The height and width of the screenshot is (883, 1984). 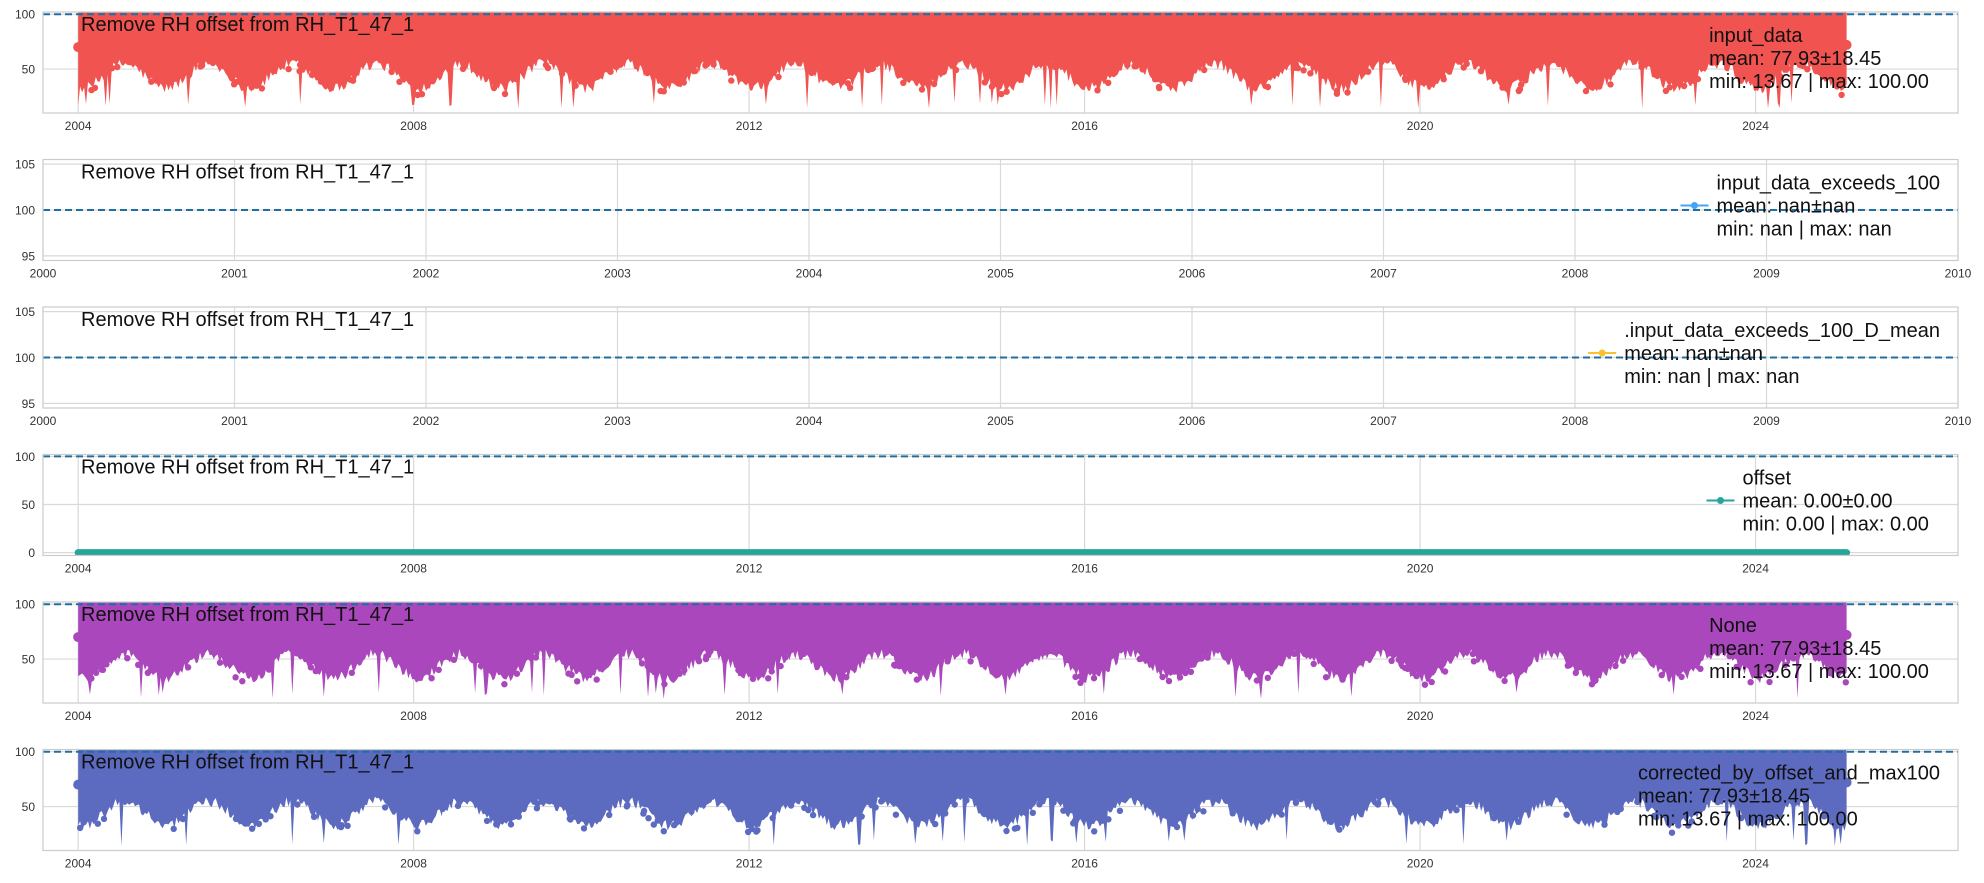 What do you see at coordinates (1828, 184) in the screenshot?
I see `legend-series-name: input_data_exceeds_100` at bounding box center [1828, 184].